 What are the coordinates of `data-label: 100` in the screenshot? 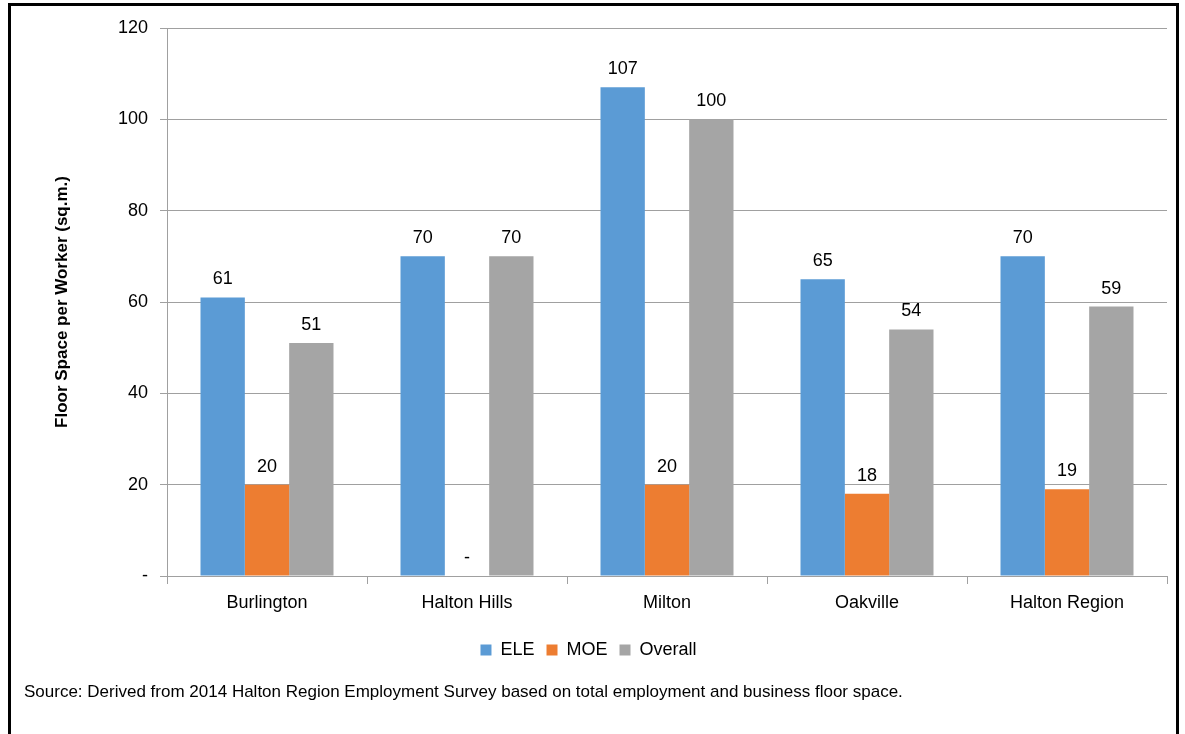 It's located at (711, 100).